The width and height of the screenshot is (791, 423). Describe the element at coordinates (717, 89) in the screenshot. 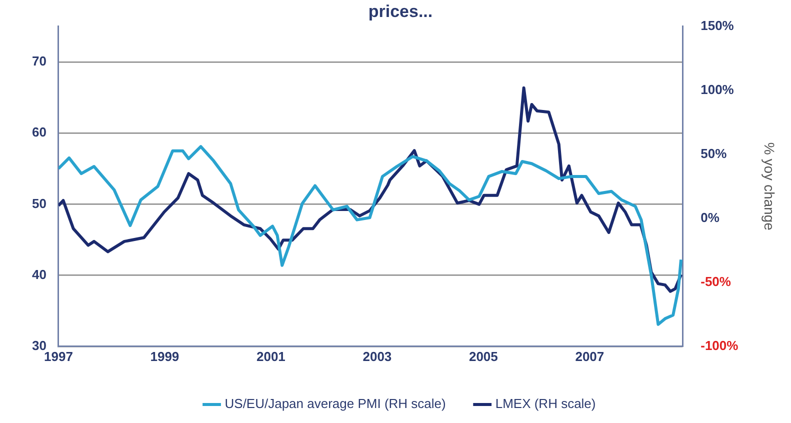

I see `y2-tick-label: 100%` at that location.